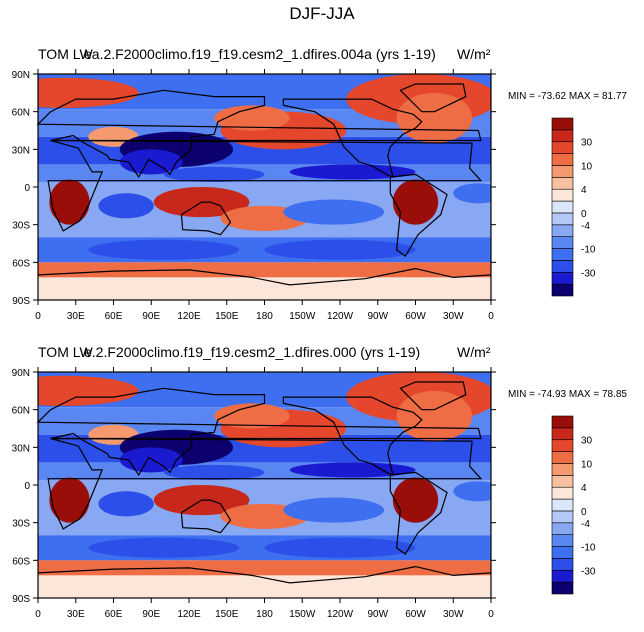  Describe the element at coordinates (584, 488) in the screenshot. I see `colorbar-label: 4` at that location.